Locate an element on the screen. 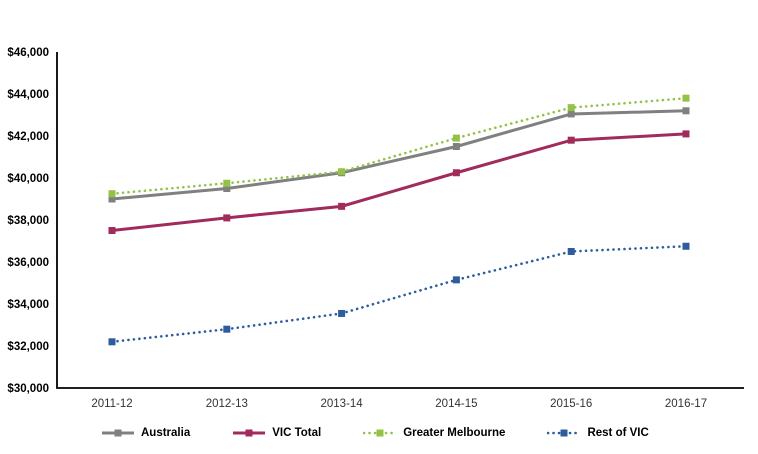  y-tick-label: $32,000 is located at coordinates (28, 347).